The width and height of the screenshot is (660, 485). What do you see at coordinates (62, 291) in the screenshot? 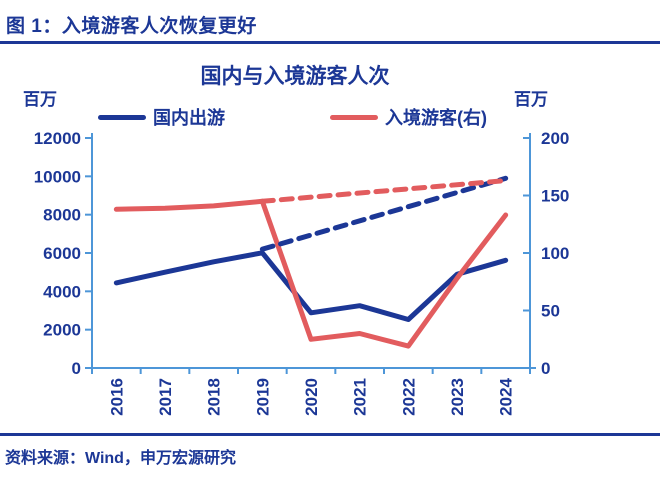
I see `left-axis-tick-label: 4000` at bounding box center [62, 291].